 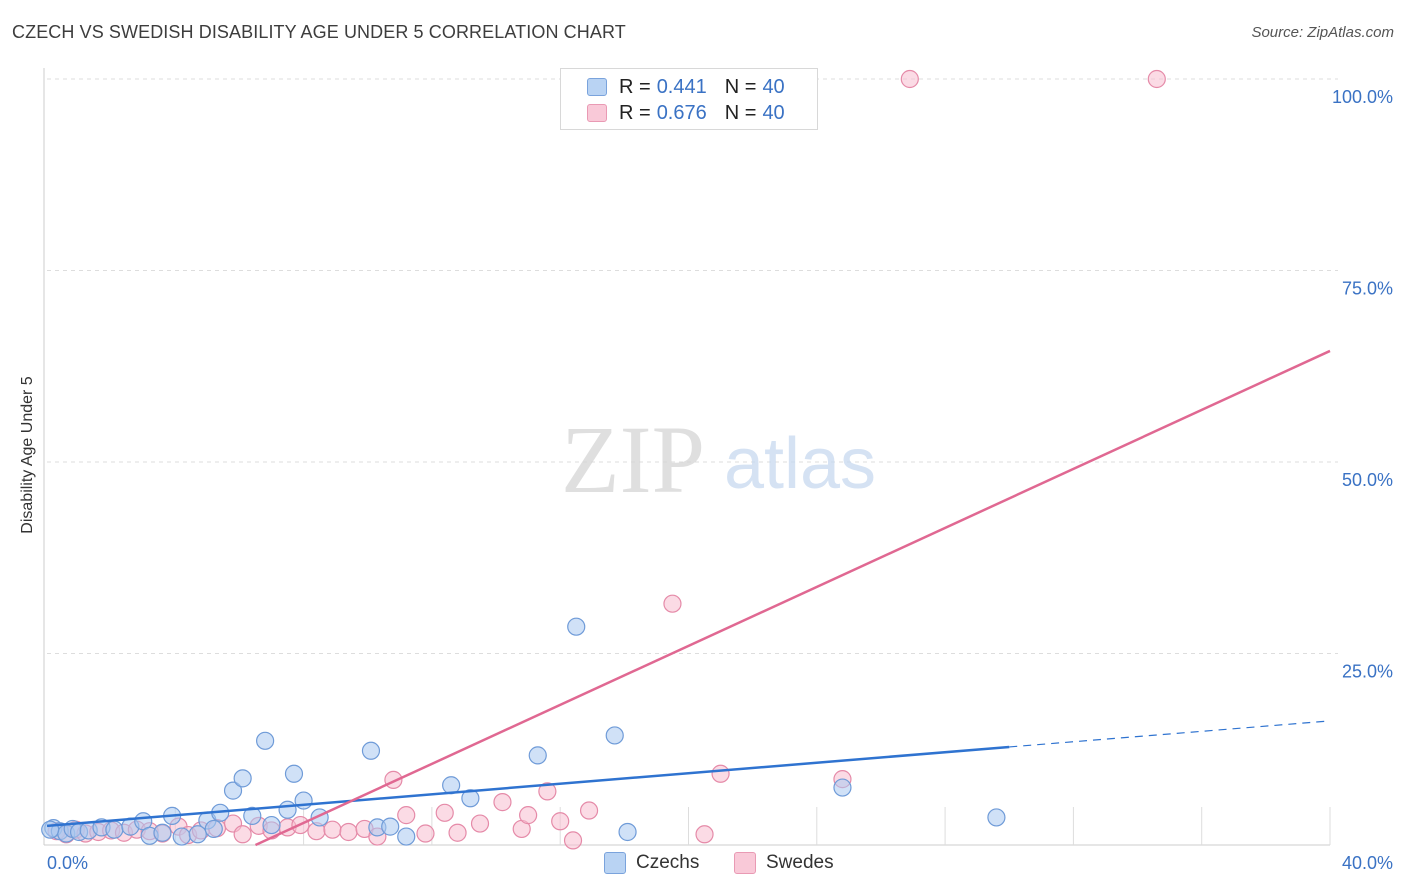 I want to click on watermark-zip: ZIP, so click(x=633, y=459).